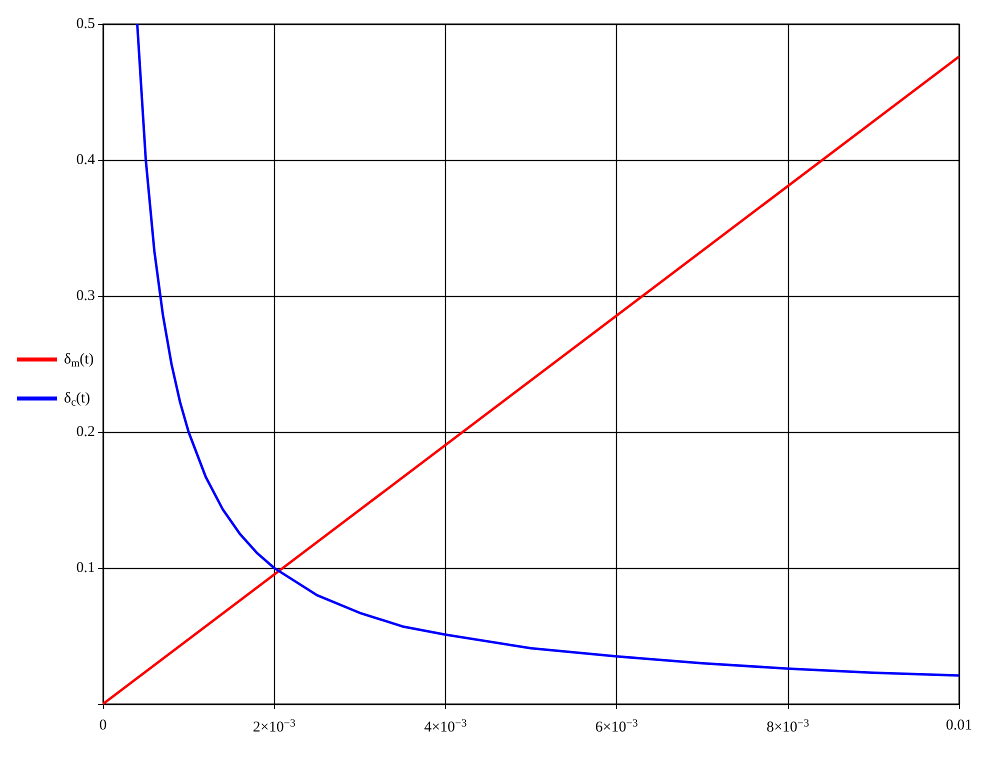 This screenshot has height=760, width=989. What do you see at coordinates (85, 24) in the screenshot?
I see `y-tick-label: 0.5` at bounding box center [85, 24].